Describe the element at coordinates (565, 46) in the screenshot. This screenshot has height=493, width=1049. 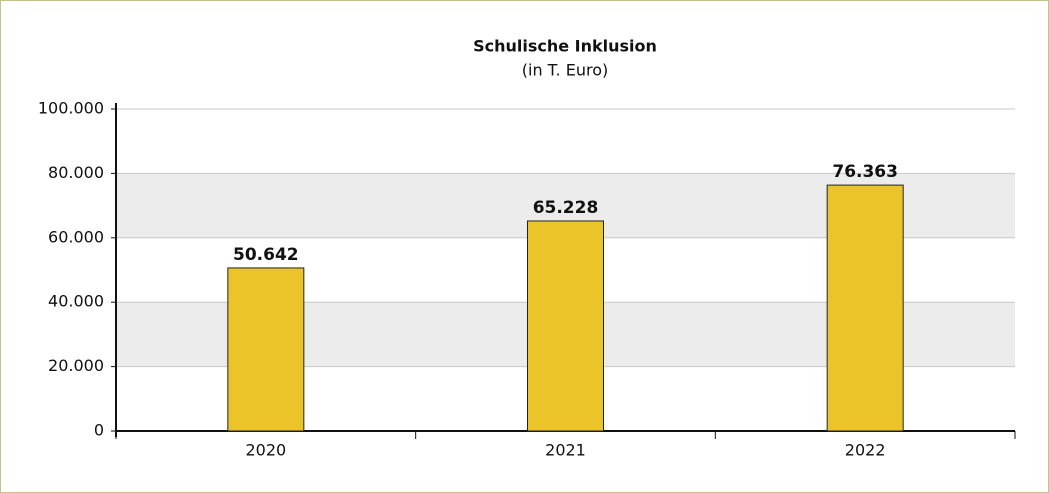
I see `chart-title: Schulische Inklusion` at that location.